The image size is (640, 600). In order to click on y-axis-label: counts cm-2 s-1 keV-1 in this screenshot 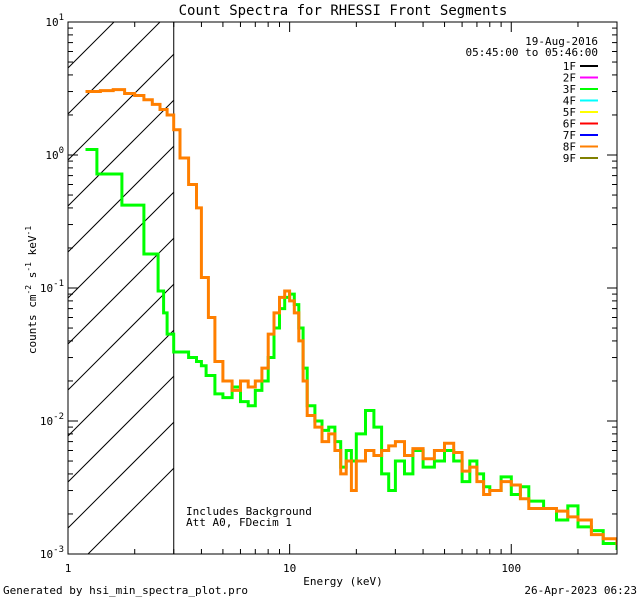, I will do `click(31, 290)`.